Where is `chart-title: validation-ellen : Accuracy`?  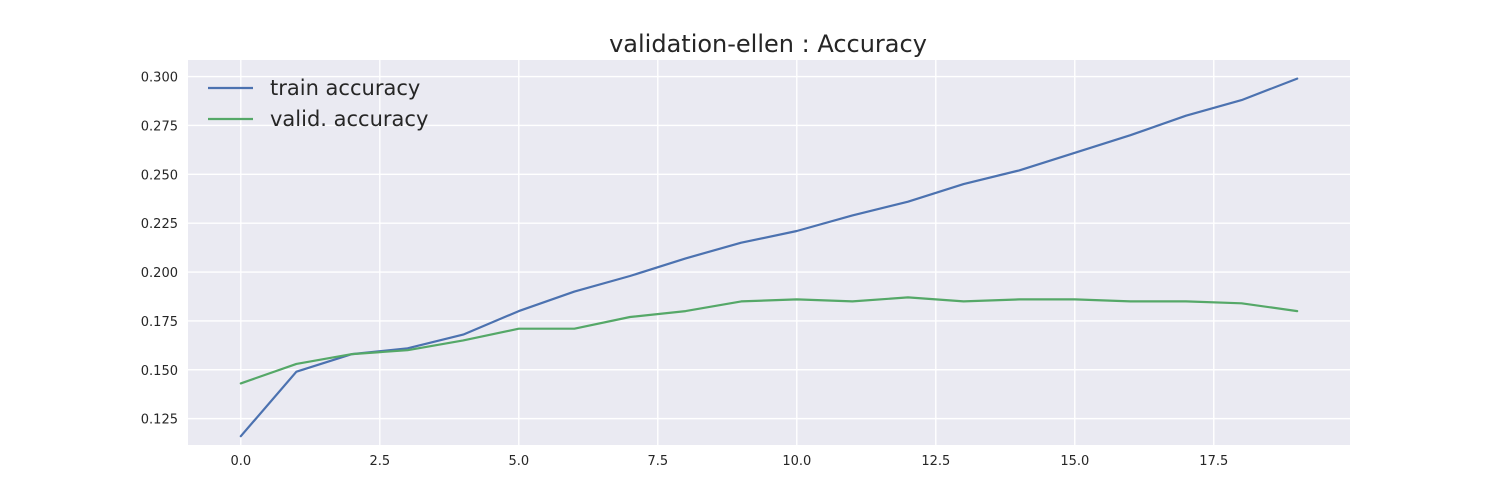 chart-title: validation-ellen : Accuracy is located at coordinates (768, 44).